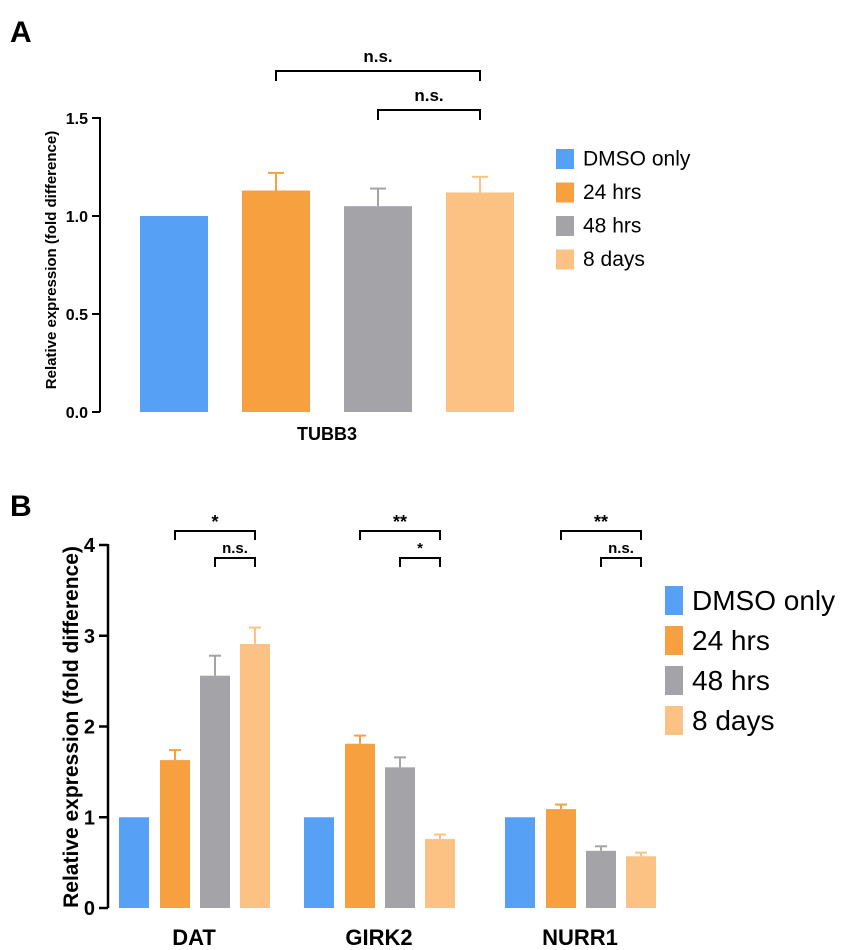 This screenshot has width=854, height=950. I want to click on panel-b-significance-bracket-dat-48-hrs-vs-8-days, so click(235, 562).